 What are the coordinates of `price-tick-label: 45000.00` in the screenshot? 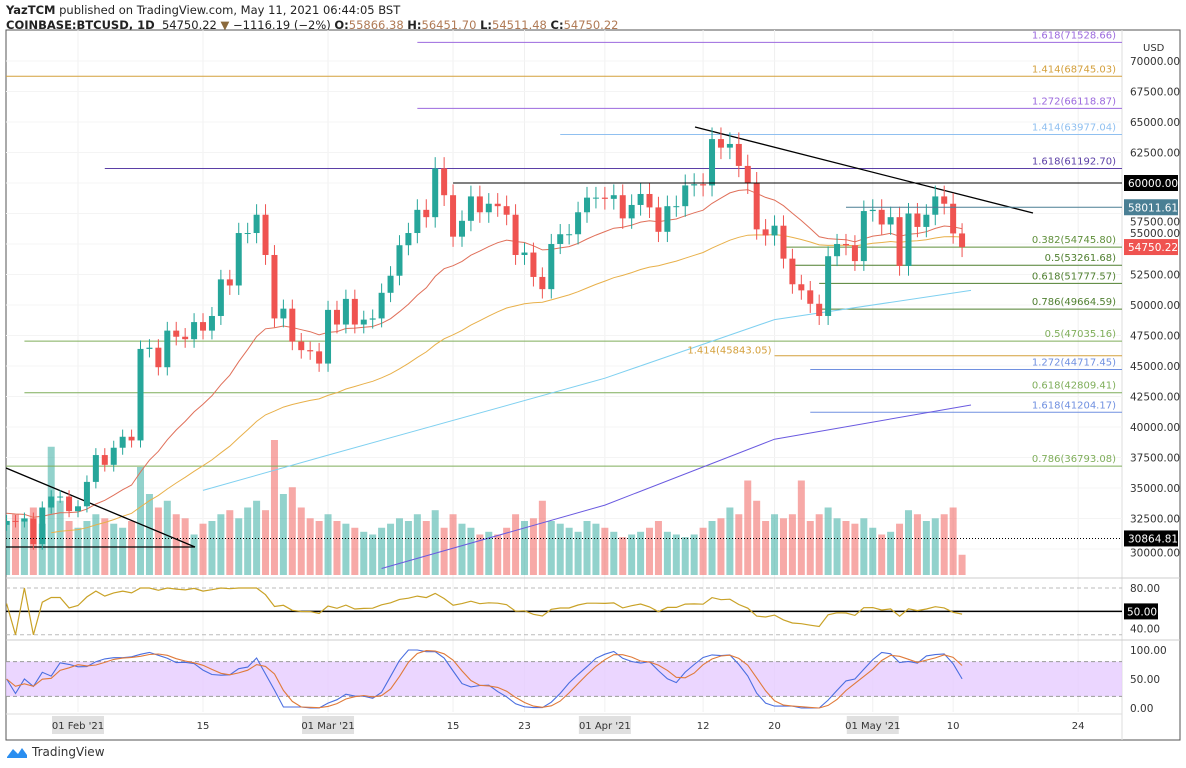 It's located at (1155, 367).